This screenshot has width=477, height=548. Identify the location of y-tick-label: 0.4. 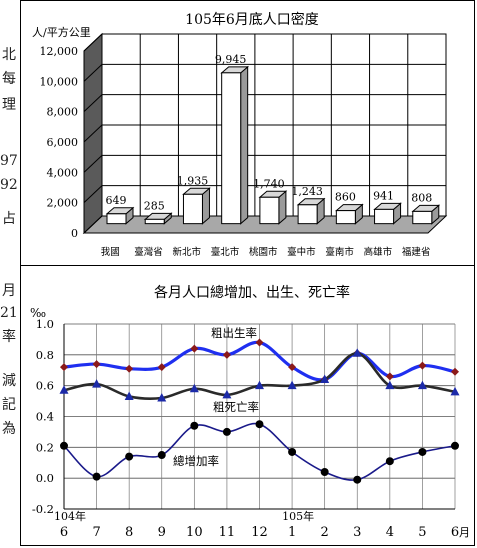
(45, 417).